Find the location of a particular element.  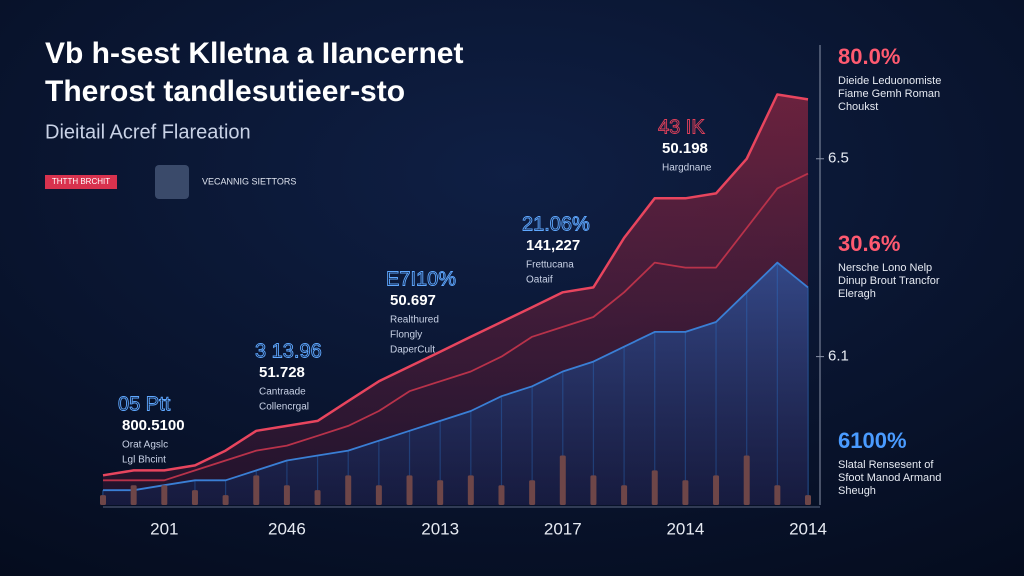

title-line: Therost tandlesutieer-sto is located at coordinates (225, 91).